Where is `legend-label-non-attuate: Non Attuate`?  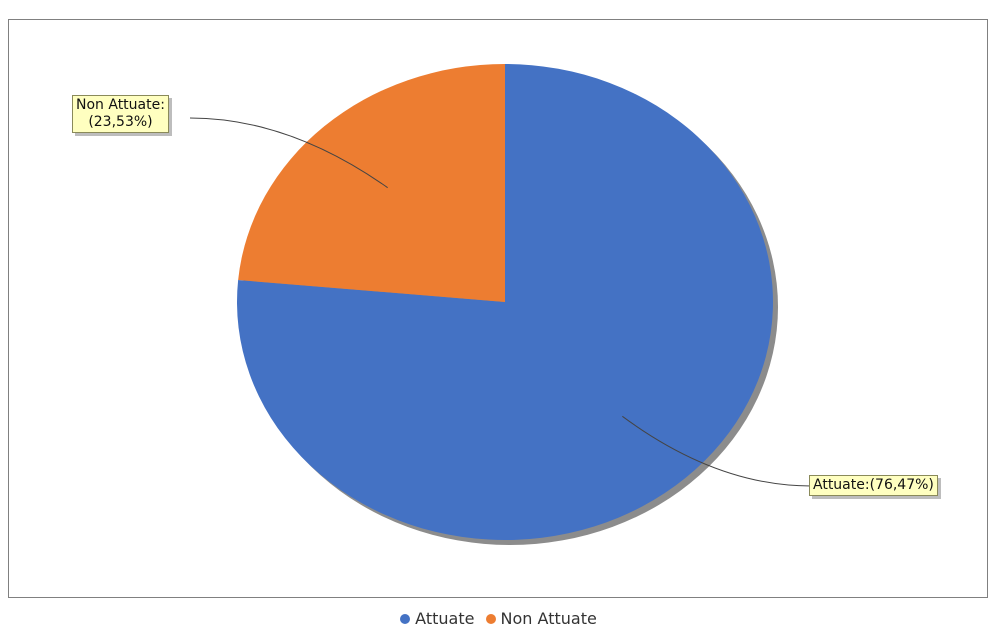 legend-label-non-attuate: Non Attuate is located at coordinates (548, 618).